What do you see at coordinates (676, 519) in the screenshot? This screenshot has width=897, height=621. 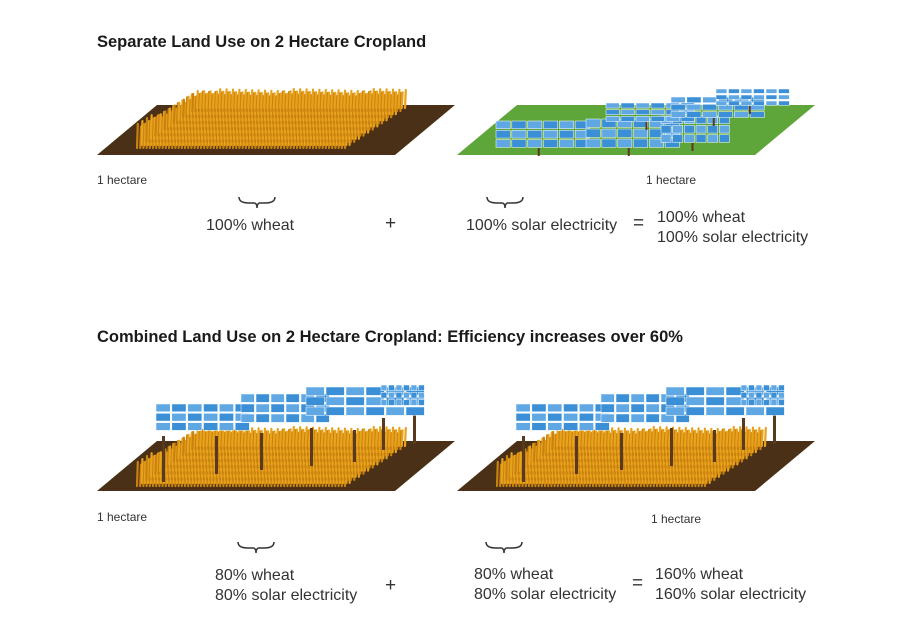 I see `combined-right-hectare-label: 1 hectare` at bounding box center [676, 519].